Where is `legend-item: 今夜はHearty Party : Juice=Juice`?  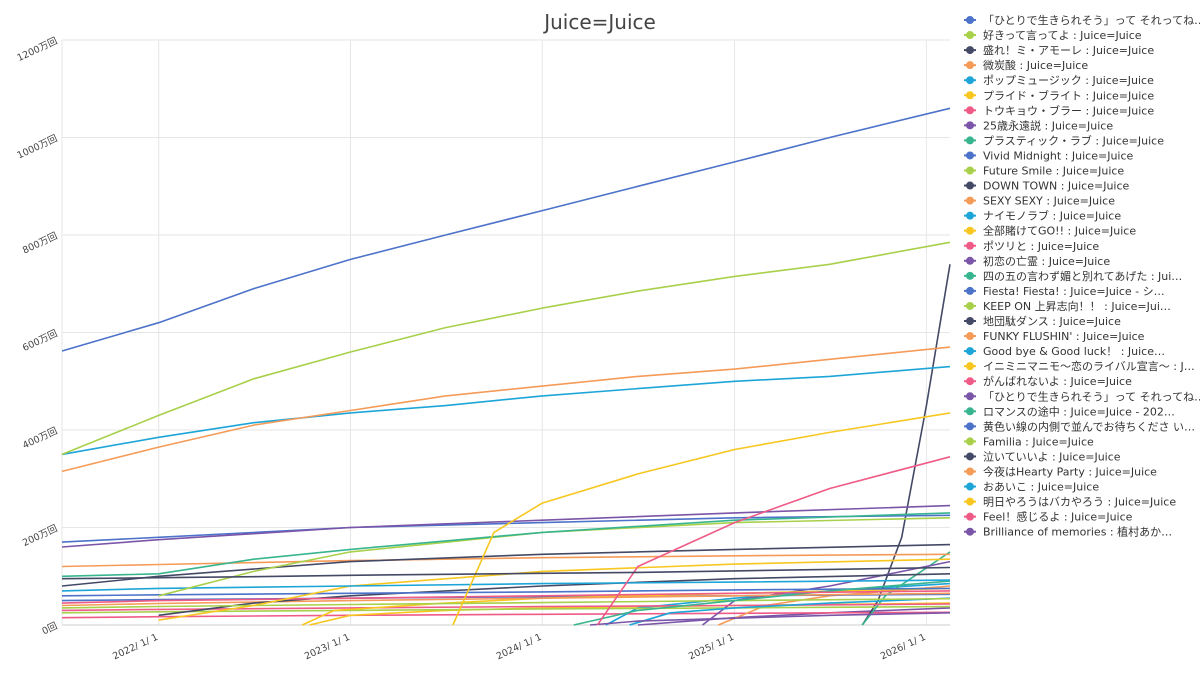 legend-item: 今夜はHearty Party : Juice=Juice is located at coordinates (1060, 472).